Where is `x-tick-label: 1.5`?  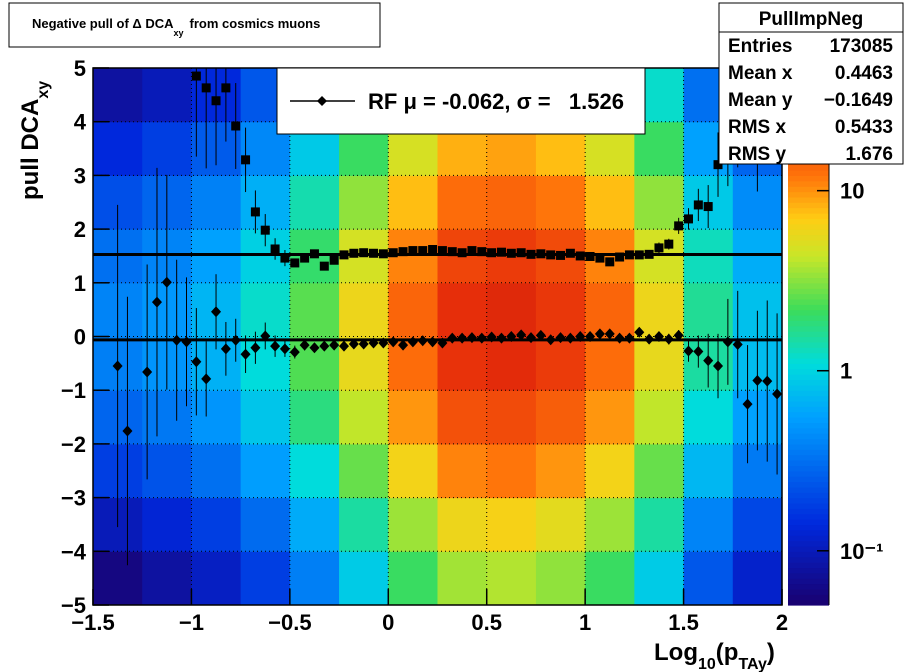 x-tick-label: 1.5 is located at coordinates (683, 622).